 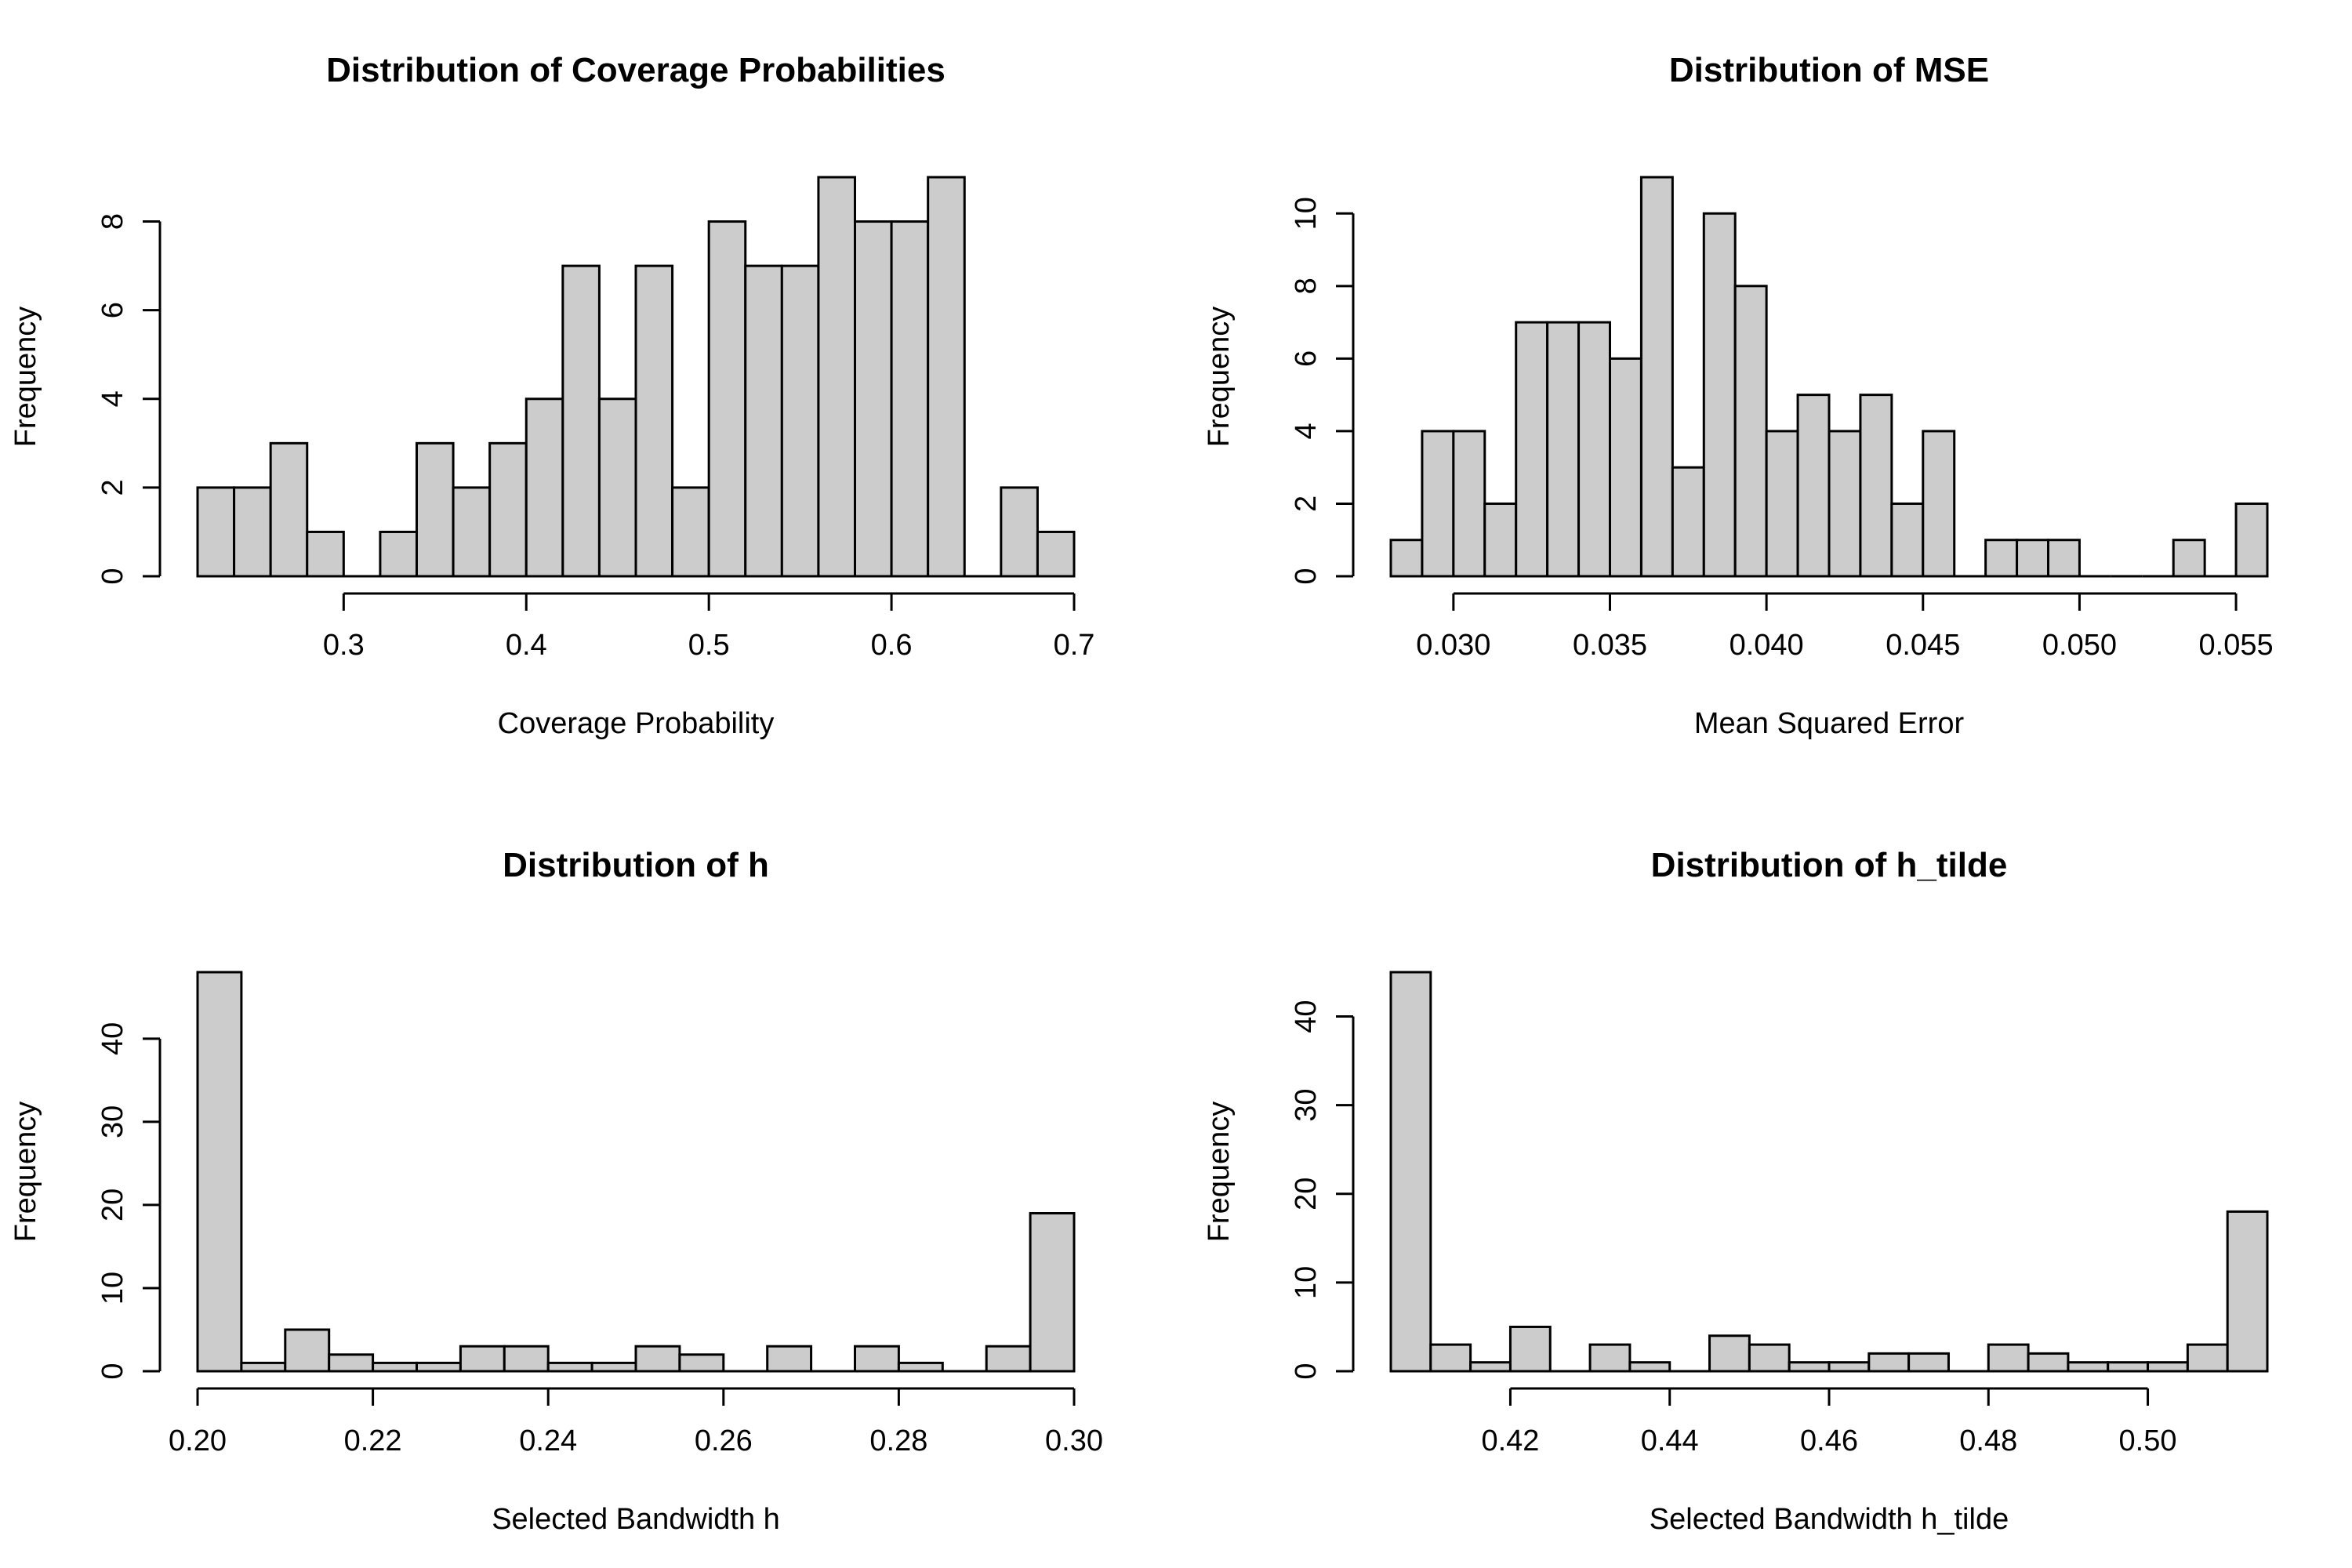 What do you see at coordinates (1453, 645) in the screenshot?
I see `x-tick-label: 0.030` at bounding box center [1453, 645].